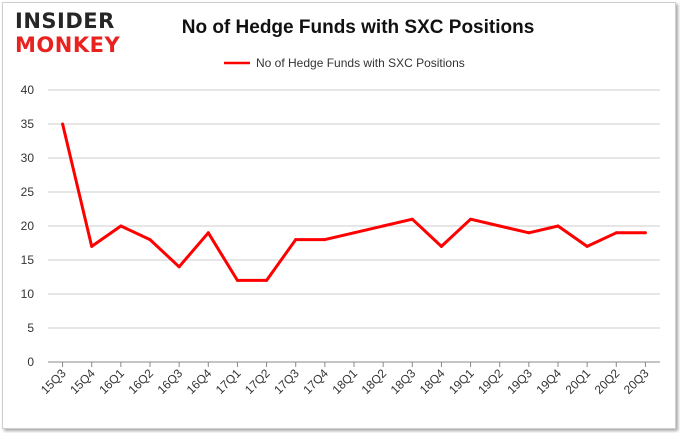  What do you see at coordinates (28, 124) in the screenshot?
I see `y-tick-label: 35` at bounding box center [28, 124].